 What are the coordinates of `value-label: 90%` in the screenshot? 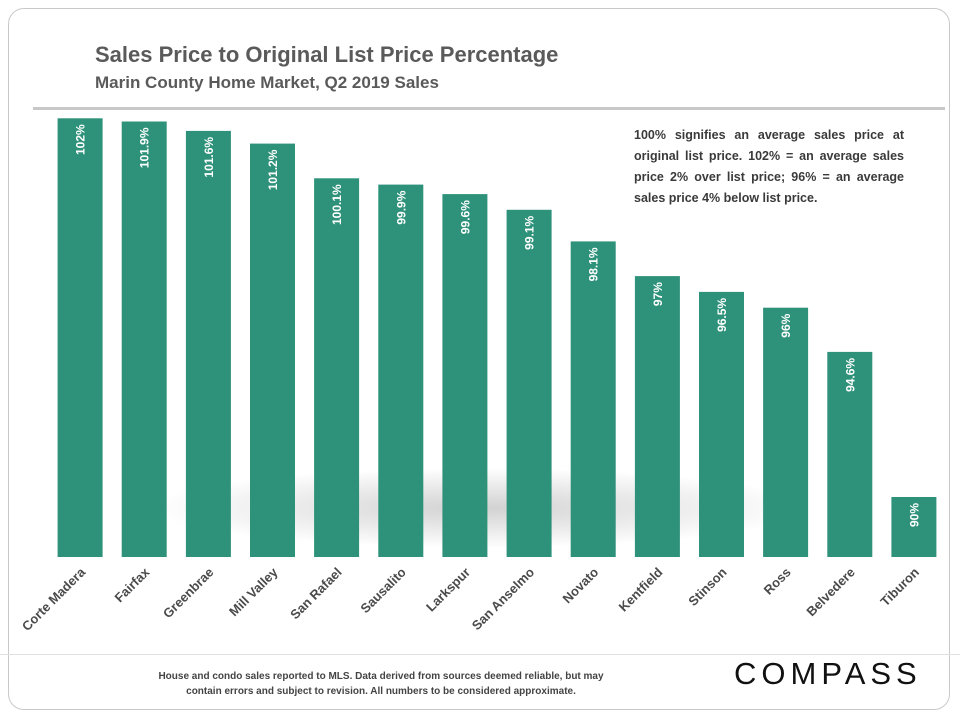 It's located at (914, 515).